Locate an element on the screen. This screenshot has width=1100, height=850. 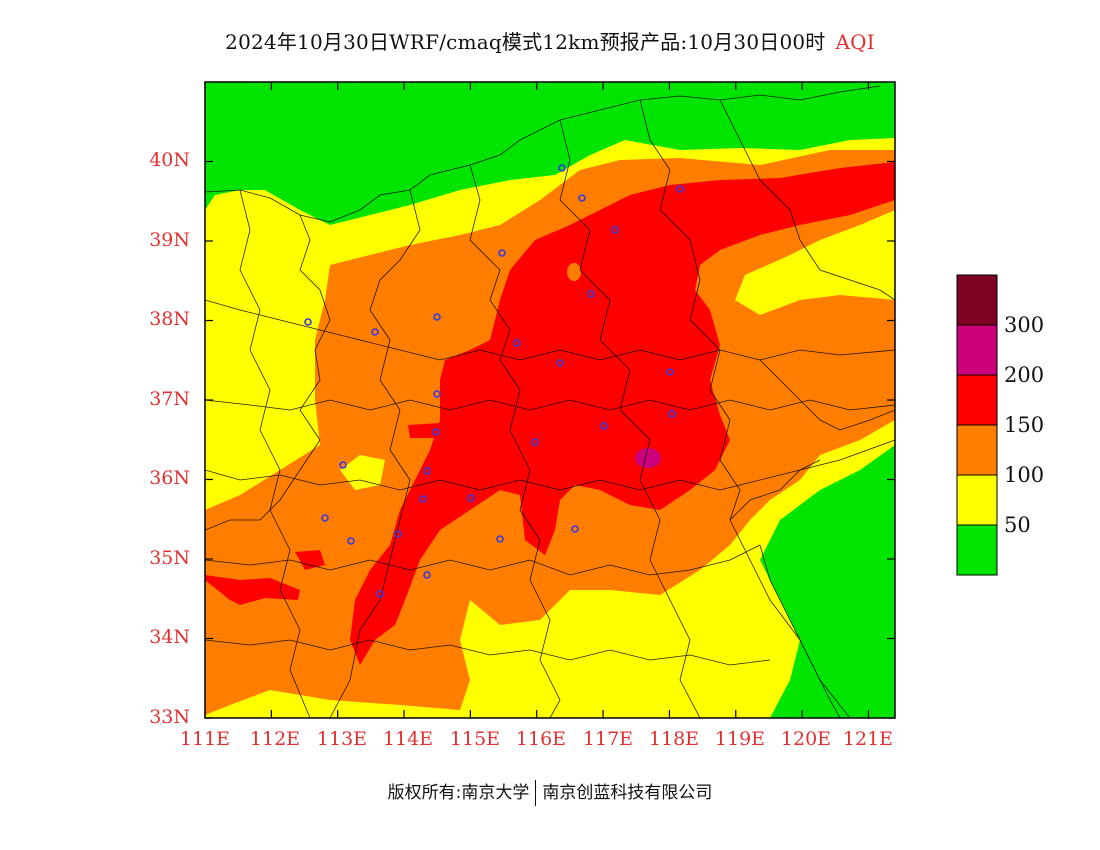
x-tick-label: 118E is located at coordinates (674, 739).